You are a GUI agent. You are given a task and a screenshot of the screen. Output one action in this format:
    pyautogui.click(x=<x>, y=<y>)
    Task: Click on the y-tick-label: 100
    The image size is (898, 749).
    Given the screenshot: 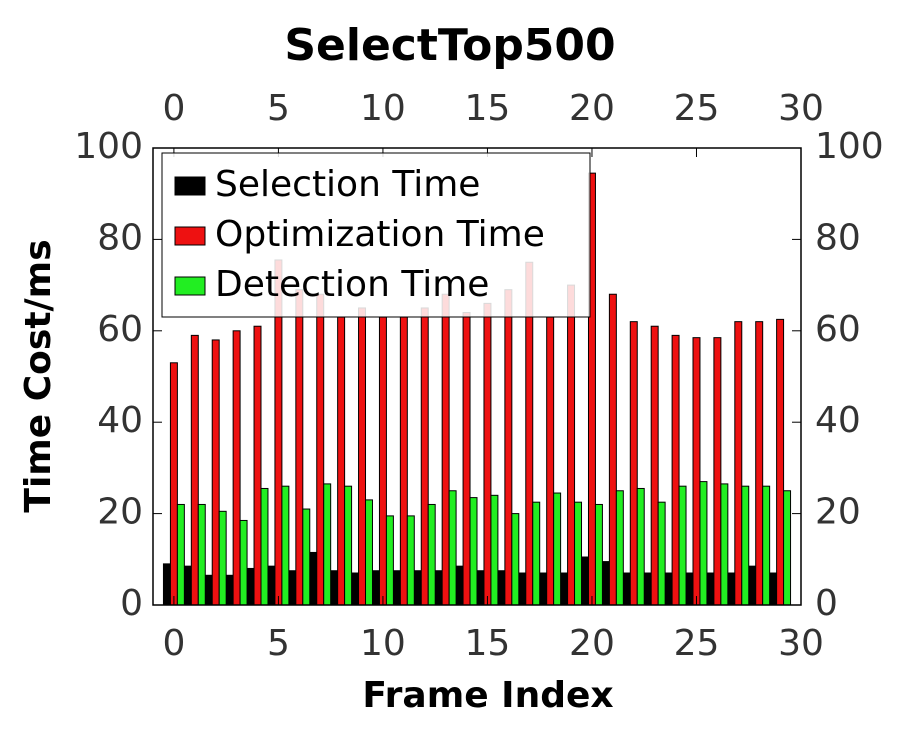 What is the action you would take?
    pyautogui.click(x=108, y=146)
    